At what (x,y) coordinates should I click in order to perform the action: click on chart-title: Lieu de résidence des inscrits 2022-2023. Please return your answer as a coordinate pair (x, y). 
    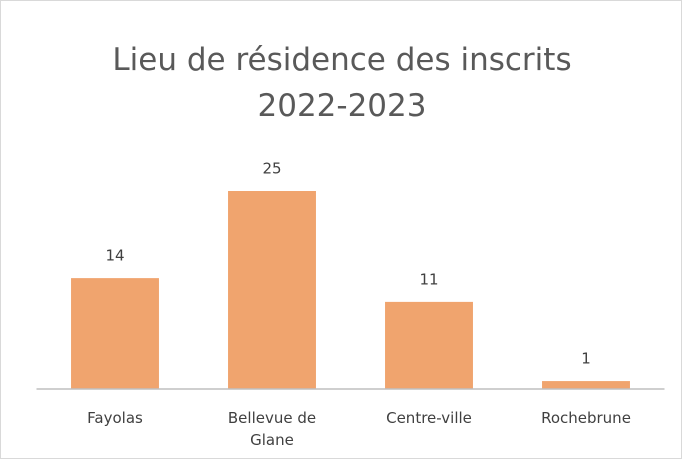
    Looking at the image, I should click on (342, 83).